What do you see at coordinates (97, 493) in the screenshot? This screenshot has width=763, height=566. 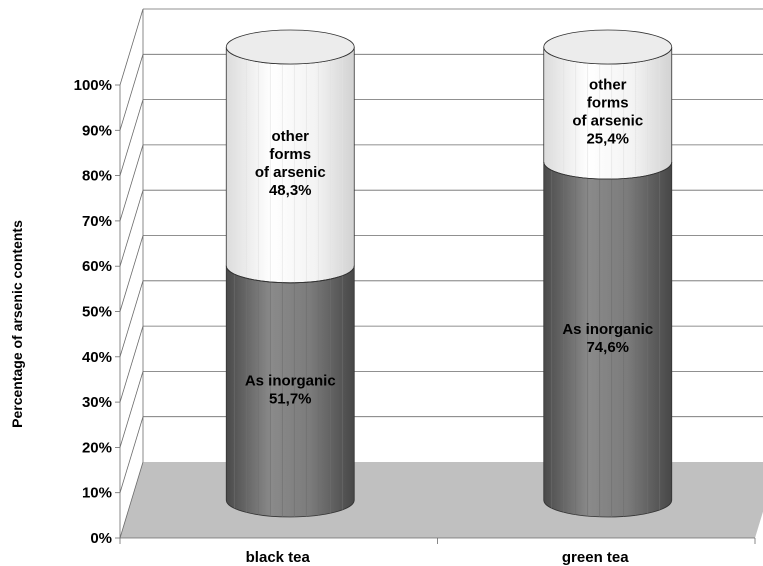 I see `y-tick-label: 10%` at bounding box center [97, 493].